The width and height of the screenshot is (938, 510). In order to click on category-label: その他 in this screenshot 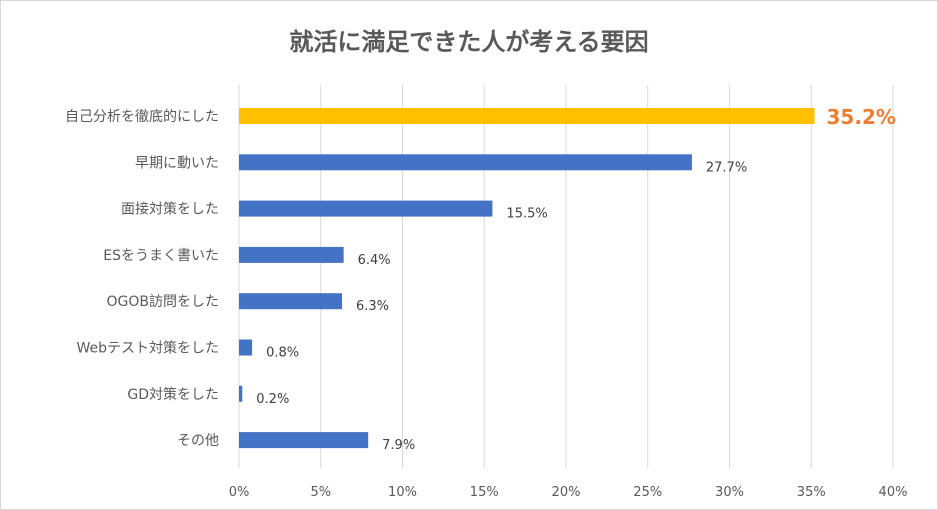, I will do `click(198, 441)`.